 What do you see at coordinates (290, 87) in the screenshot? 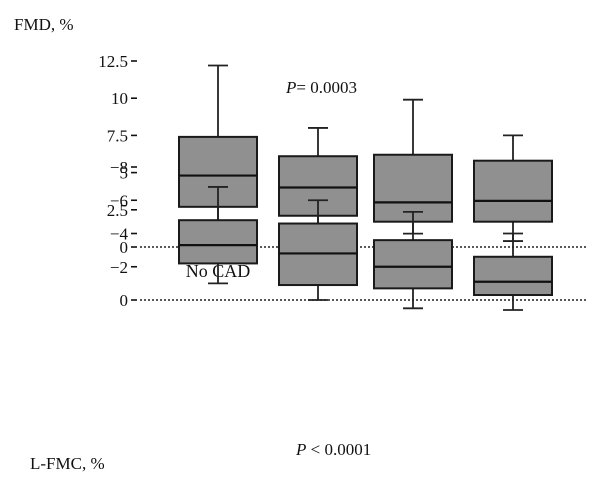
I see `top-p-symbol: P` at bounding box center [290, 87].